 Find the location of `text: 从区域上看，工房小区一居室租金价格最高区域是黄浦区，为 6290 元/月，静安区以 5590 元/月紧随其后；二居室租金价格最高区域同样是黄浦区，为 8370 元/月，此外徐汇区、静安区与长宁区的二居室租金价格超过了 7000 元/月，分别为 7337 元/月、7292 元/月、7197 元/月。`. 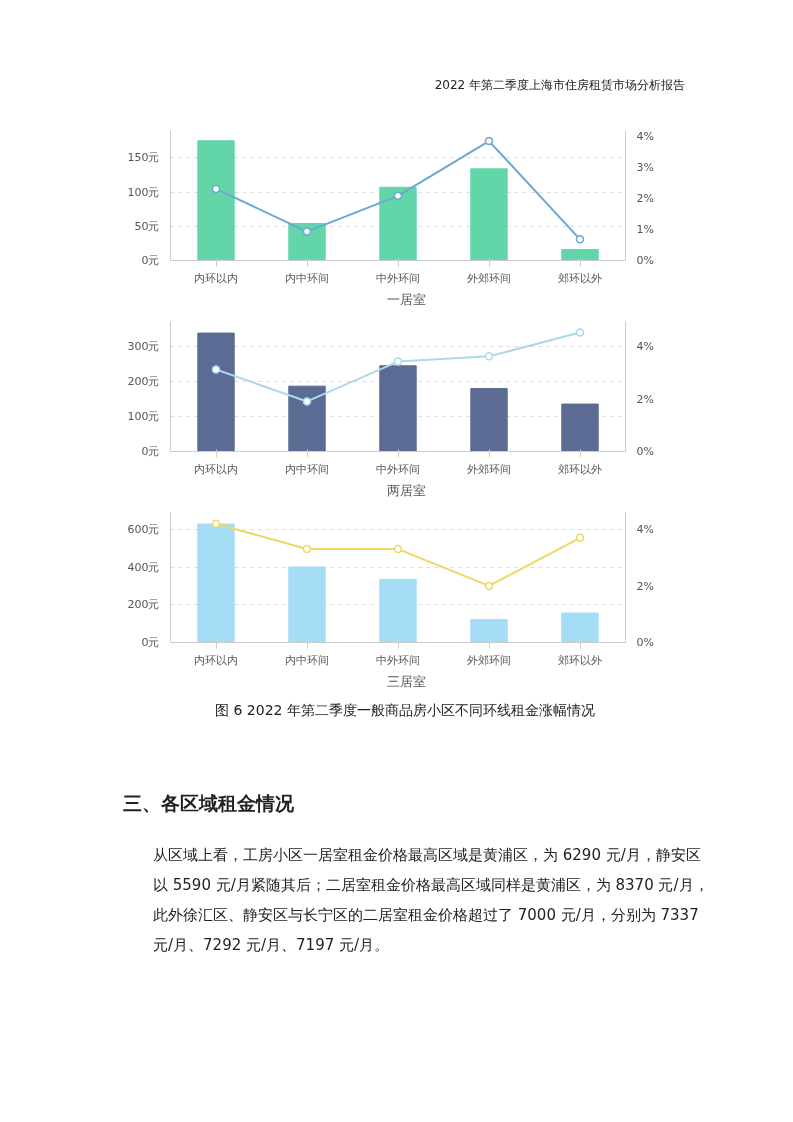

text: 从区域上看，工房小区一居室租金价格最高区域是黄浦区，为 6290 元/月，静安区以 5590 元/月紧随其后；二居室租金价格最高区域同样是黄浦区，为 8370 元/月，此外徐汇区、静安区与长宁区的二居室租金价格超过了 7000 元/月，分别为 7337 元/月、7292 元/月、7197 元/月。 is located at coordinates (431, 900).